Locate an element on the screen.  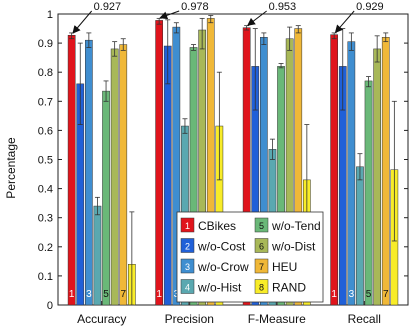
legend-swatch-number: 1 is located at coordinates (187, 226).